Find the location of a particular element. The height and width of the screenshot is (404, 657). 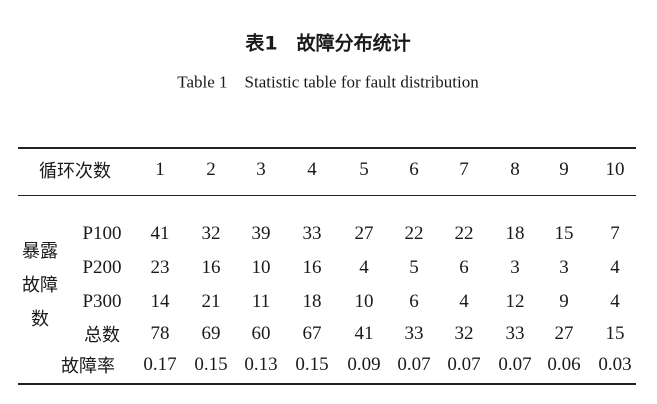

header-label: 循环次数 is located at coordinates (75, 171).